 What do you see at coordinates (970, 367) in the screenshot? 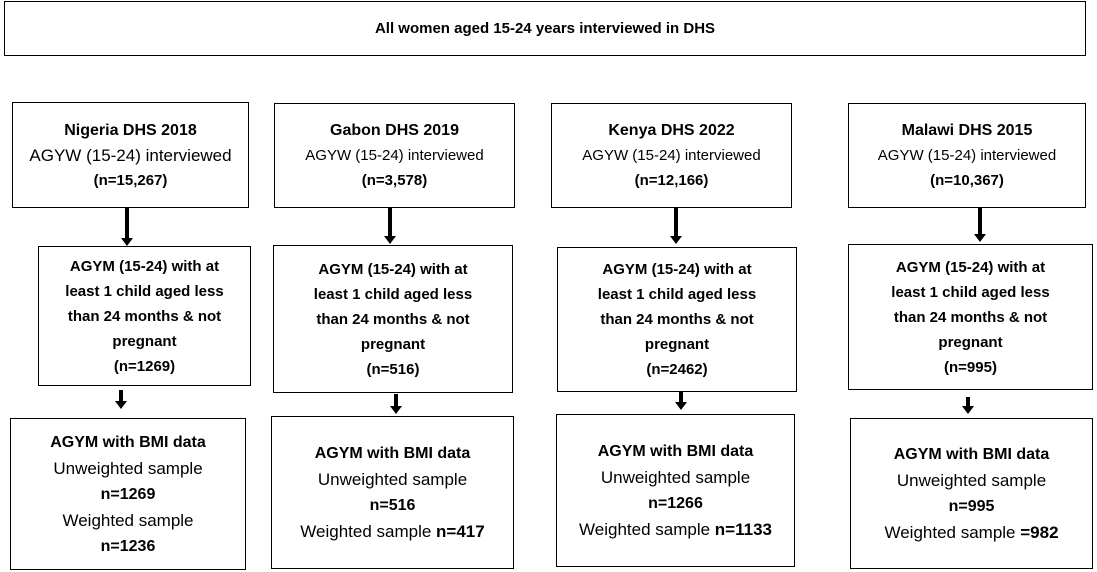
I see `criteria-count: (n=995)` at bounding box center [970, 367].